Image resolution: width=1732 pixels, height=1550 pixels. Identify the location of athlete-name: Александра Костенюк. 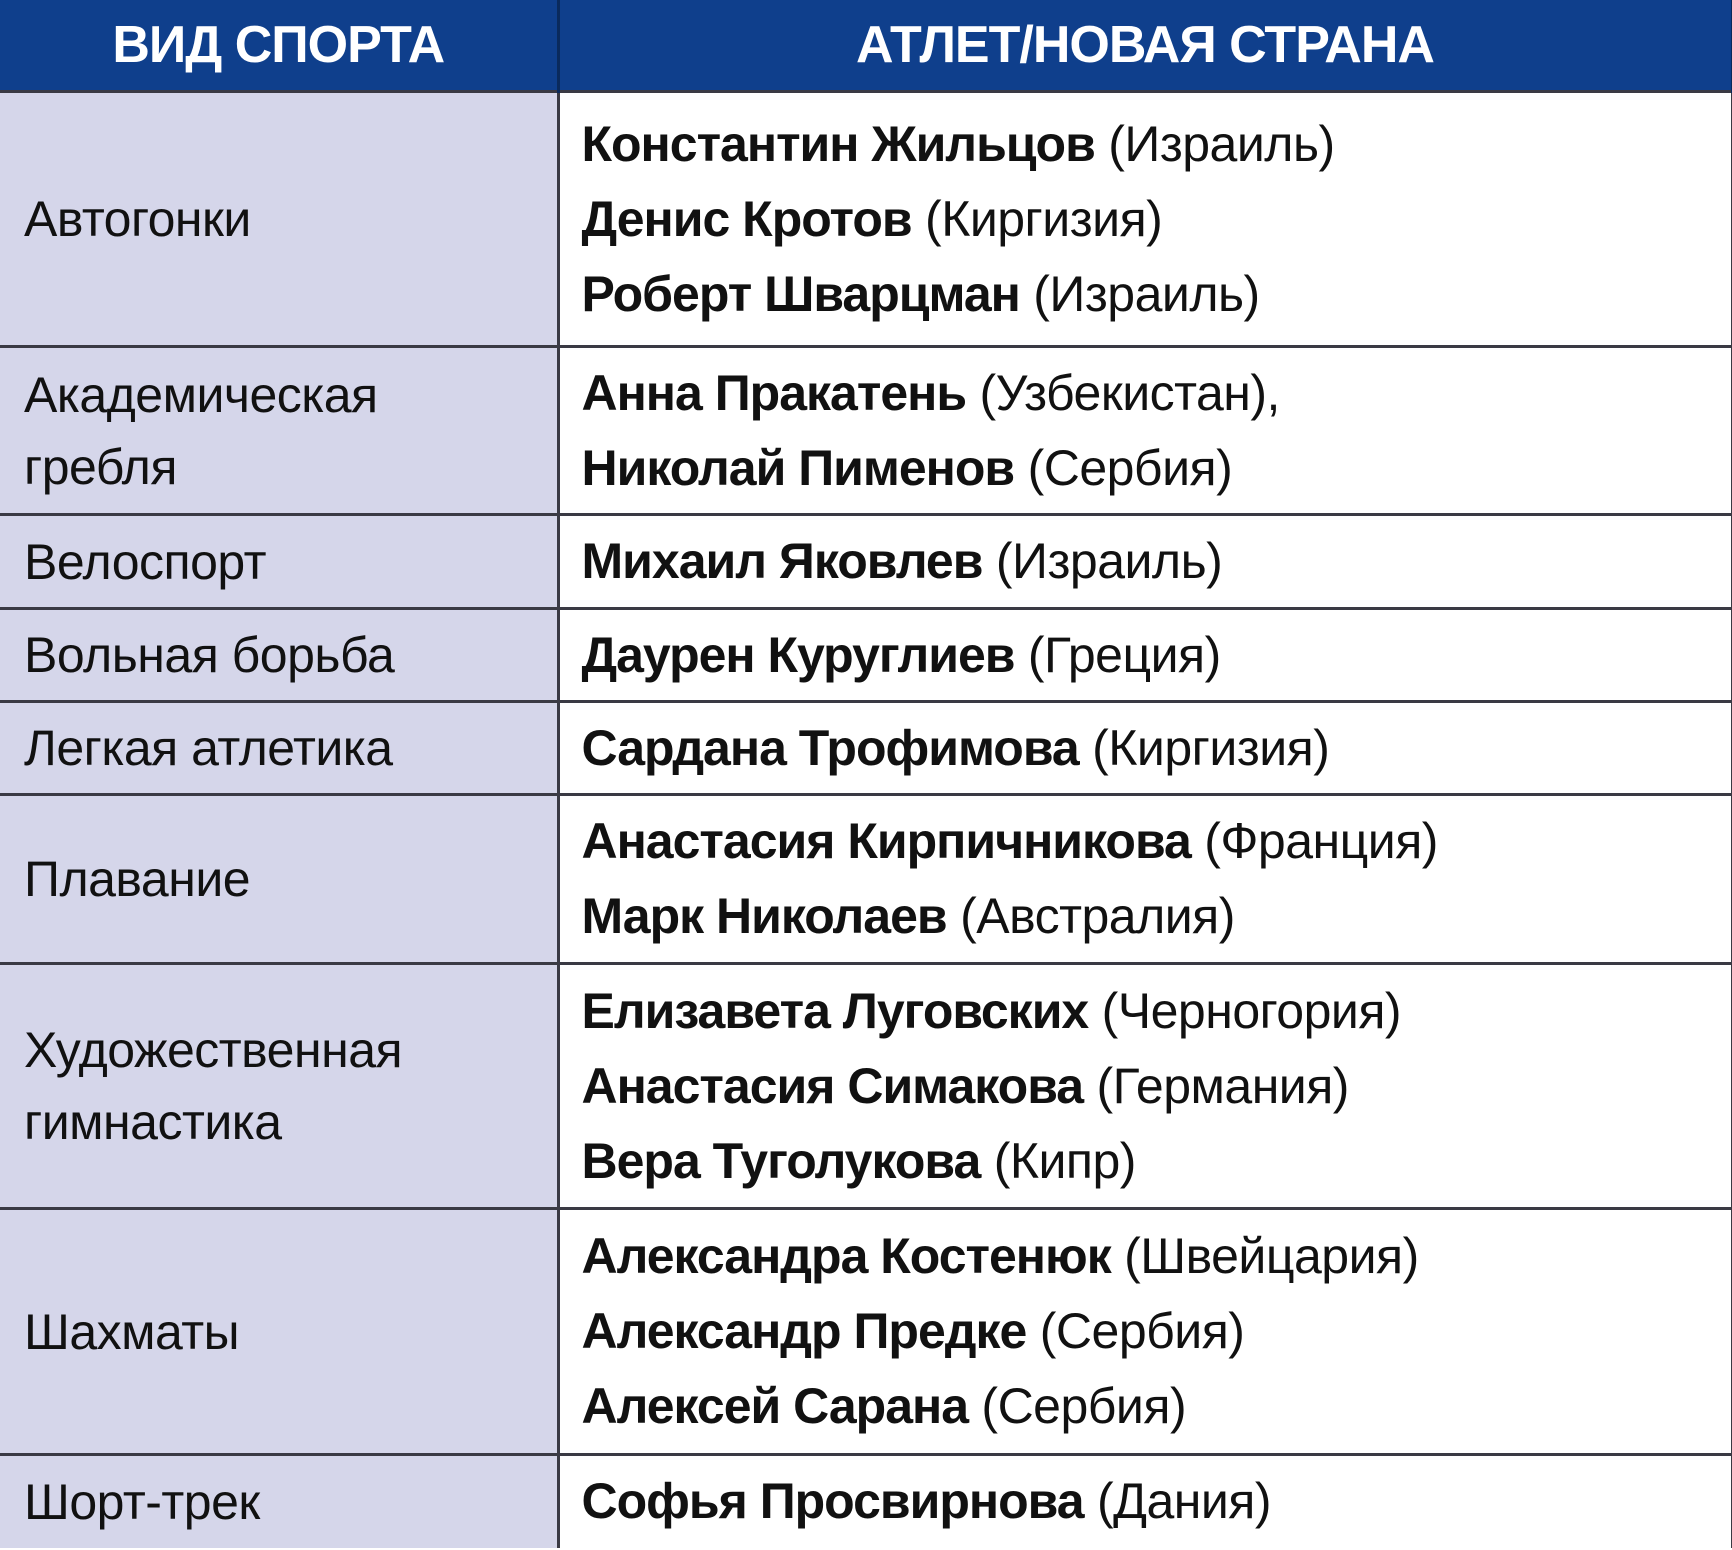
(846, 1256).